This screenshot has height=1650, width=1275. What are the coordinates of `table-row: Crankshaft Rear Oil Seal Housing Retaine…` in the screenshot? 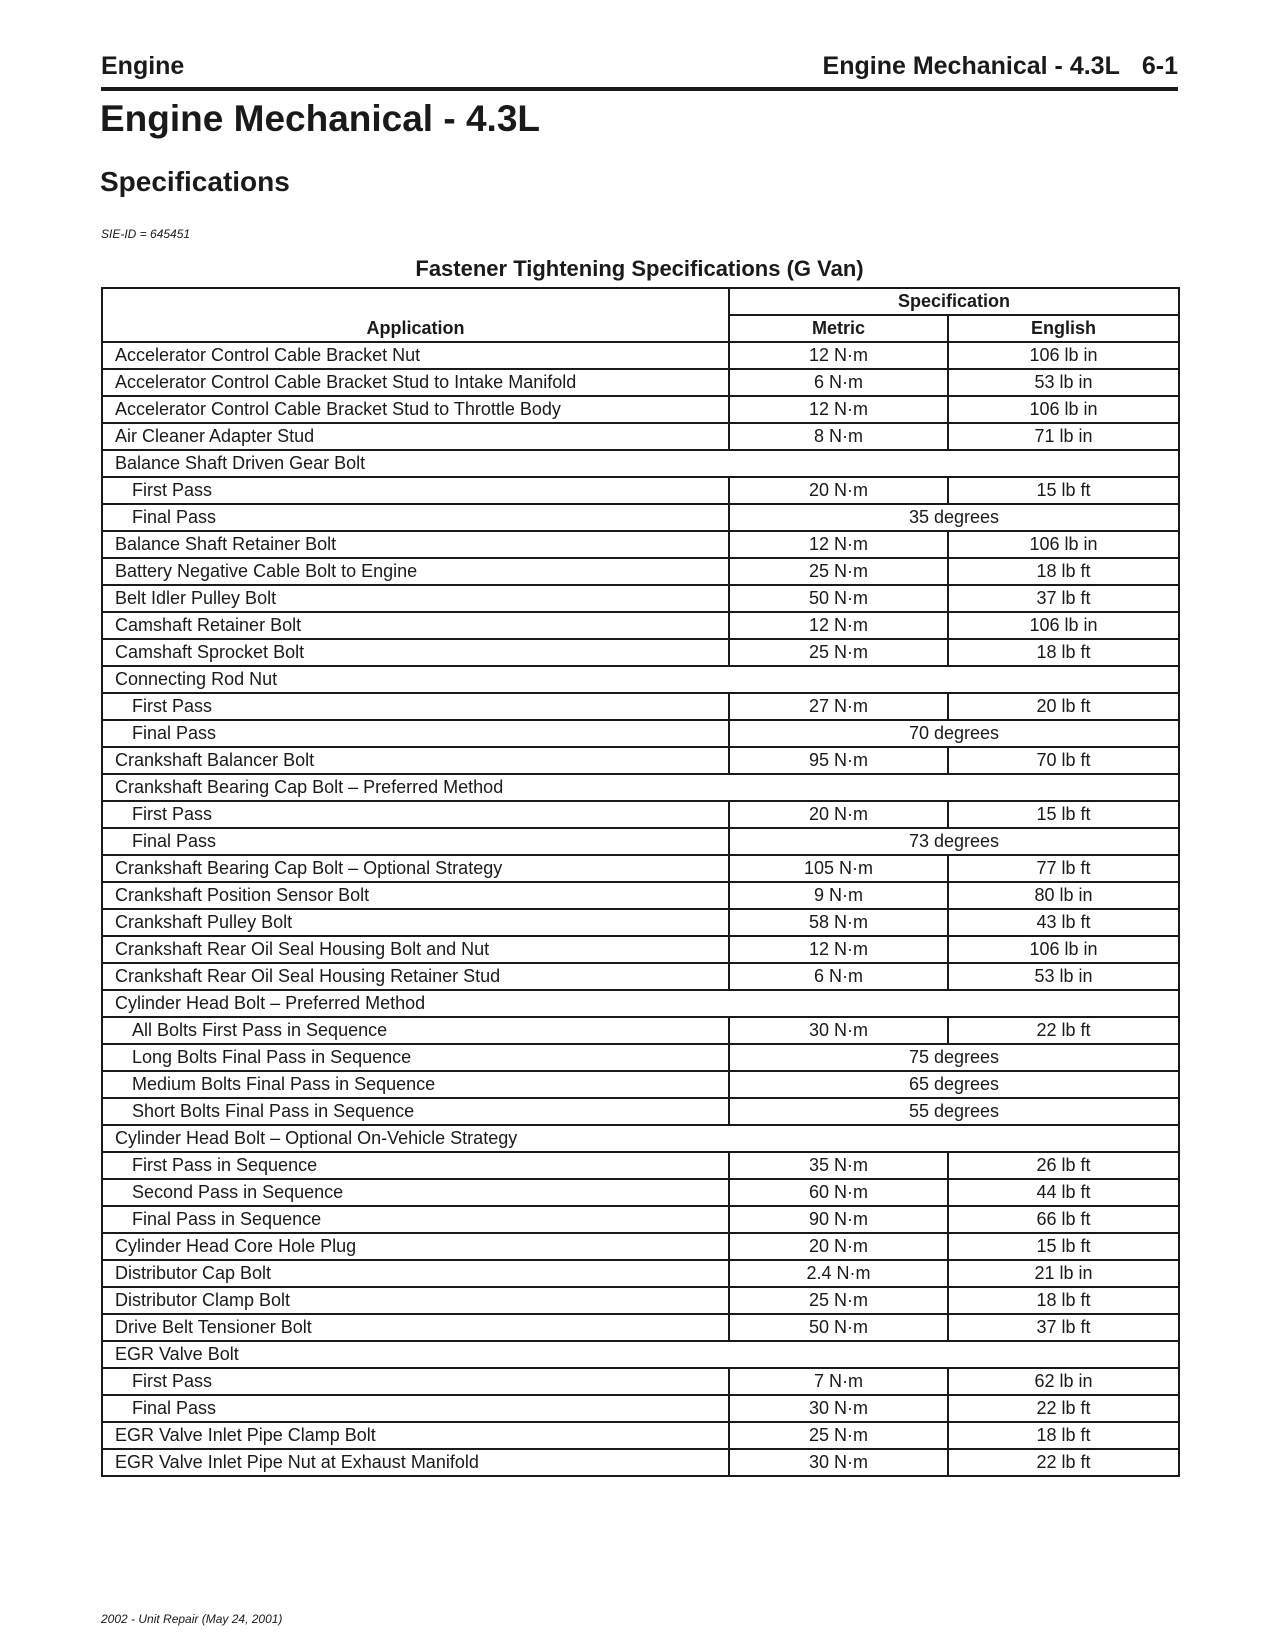 It's located at (640, 976).